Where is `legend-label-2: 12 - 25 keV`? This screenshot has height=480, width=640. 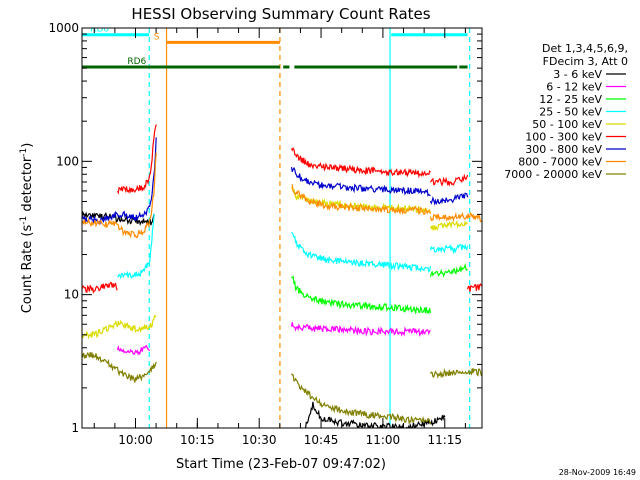 legend-label-2: 12 - 25 keV is located at coordinates (570, 99).